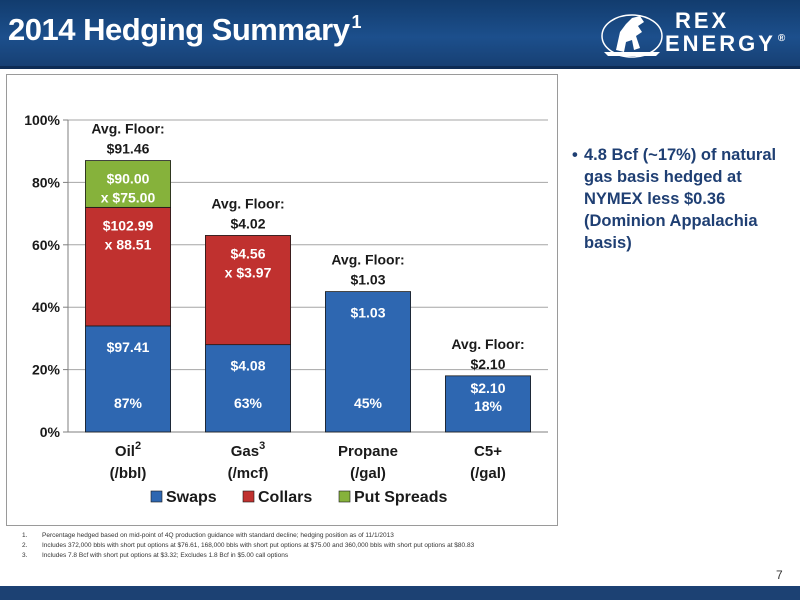 The height and width of the screenshot is (600, 800). I want to click on x-category-label: Oil2, so click(128, 450).